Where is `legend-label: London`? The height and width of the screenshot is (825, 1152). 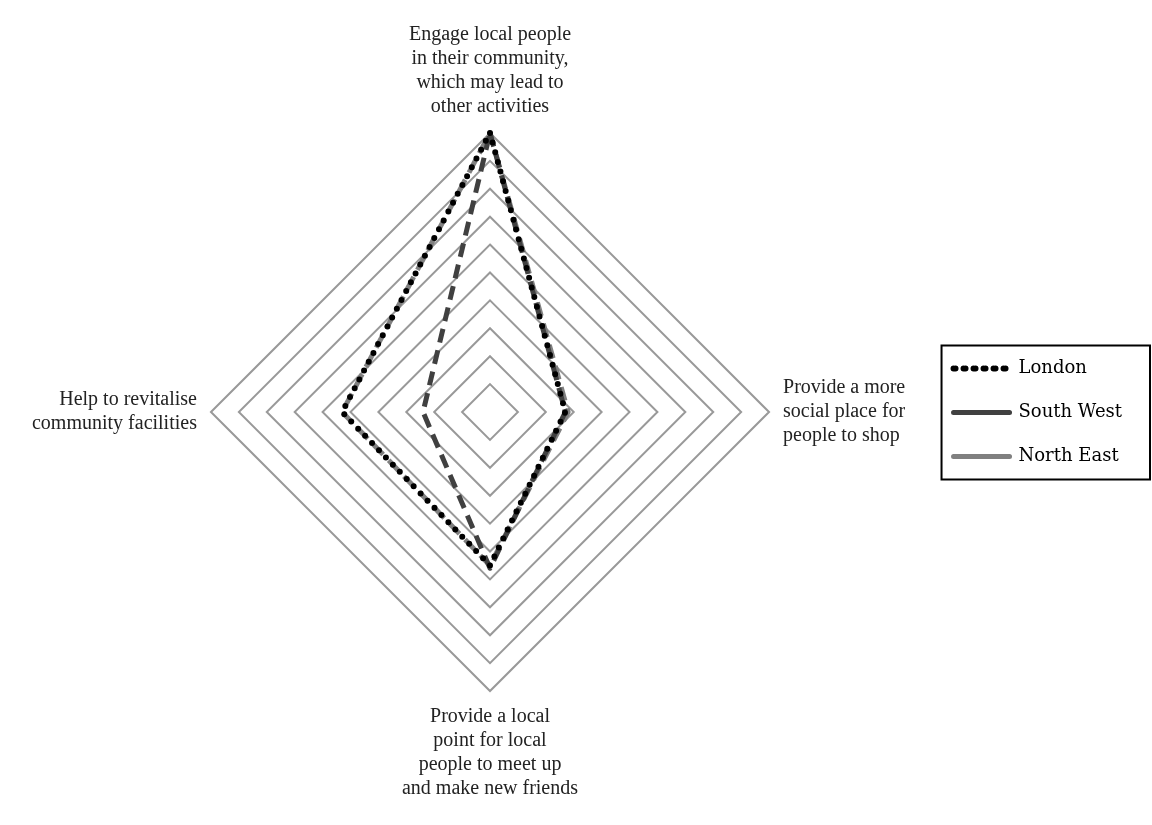
legend-label: London is located at coordinates (1053, 367).